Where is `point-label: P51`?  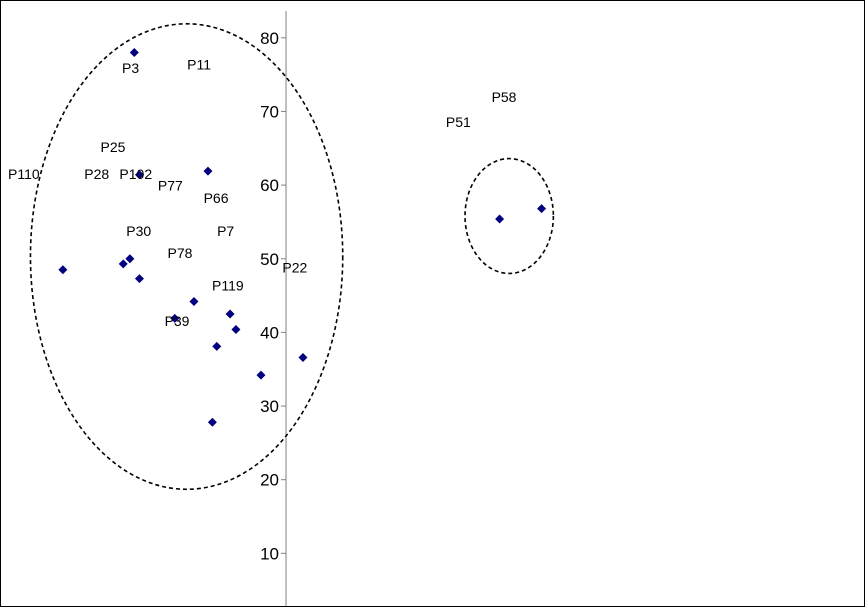
point-label: P51 is located at coordinates (458, 122).